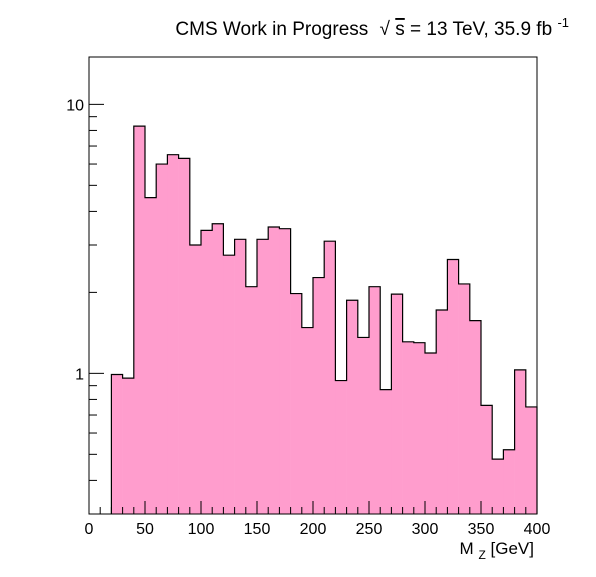 This screenshot has height=577, width=596. I want to click on x-tick-label: 200, so click(313, 529).